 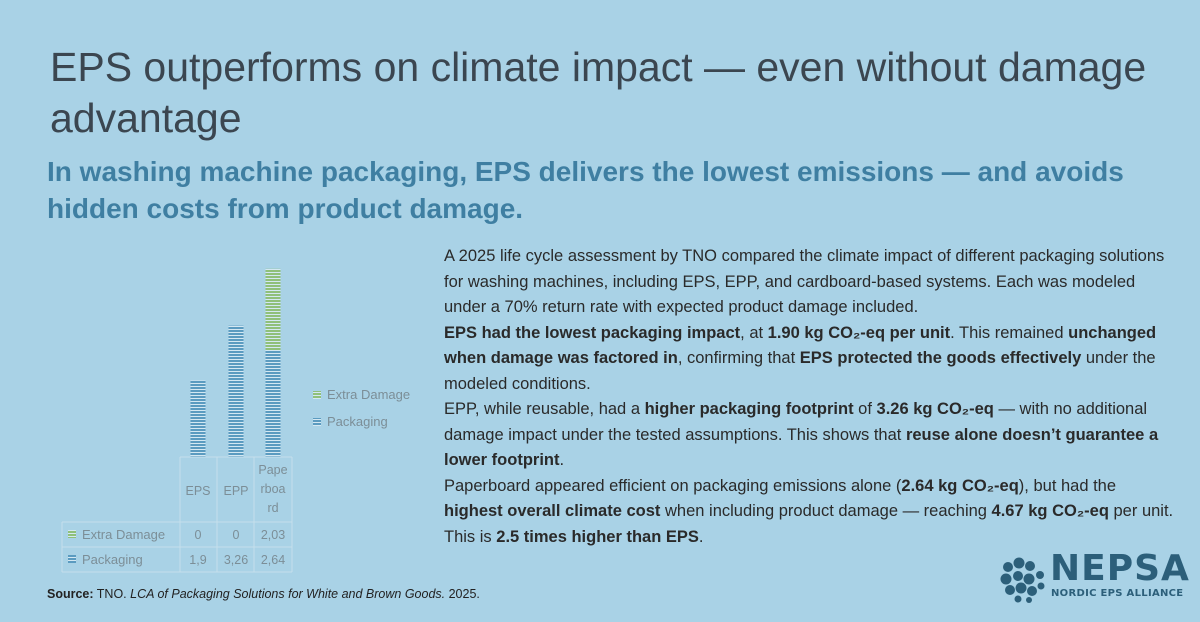 I want to click on table-cell-value: 1,9, so click(x=197, y=560).